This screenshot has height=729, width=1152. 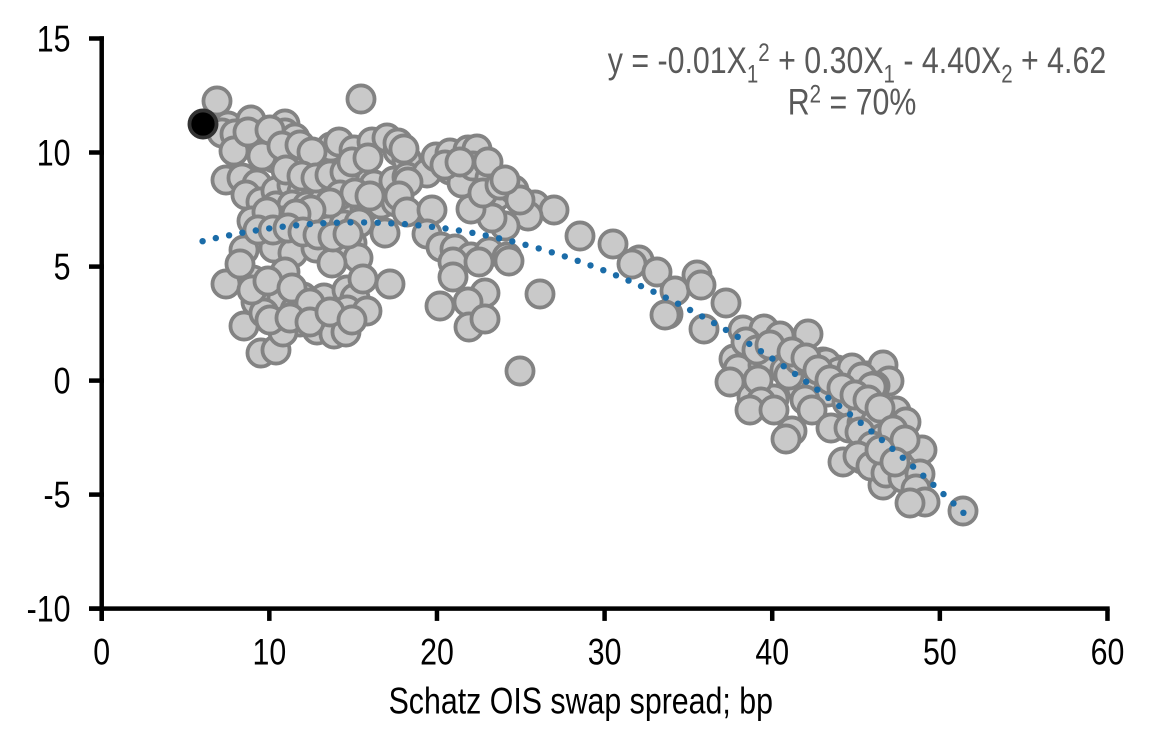 I want to click on svg-text: -5, so click(x=57, y=496).